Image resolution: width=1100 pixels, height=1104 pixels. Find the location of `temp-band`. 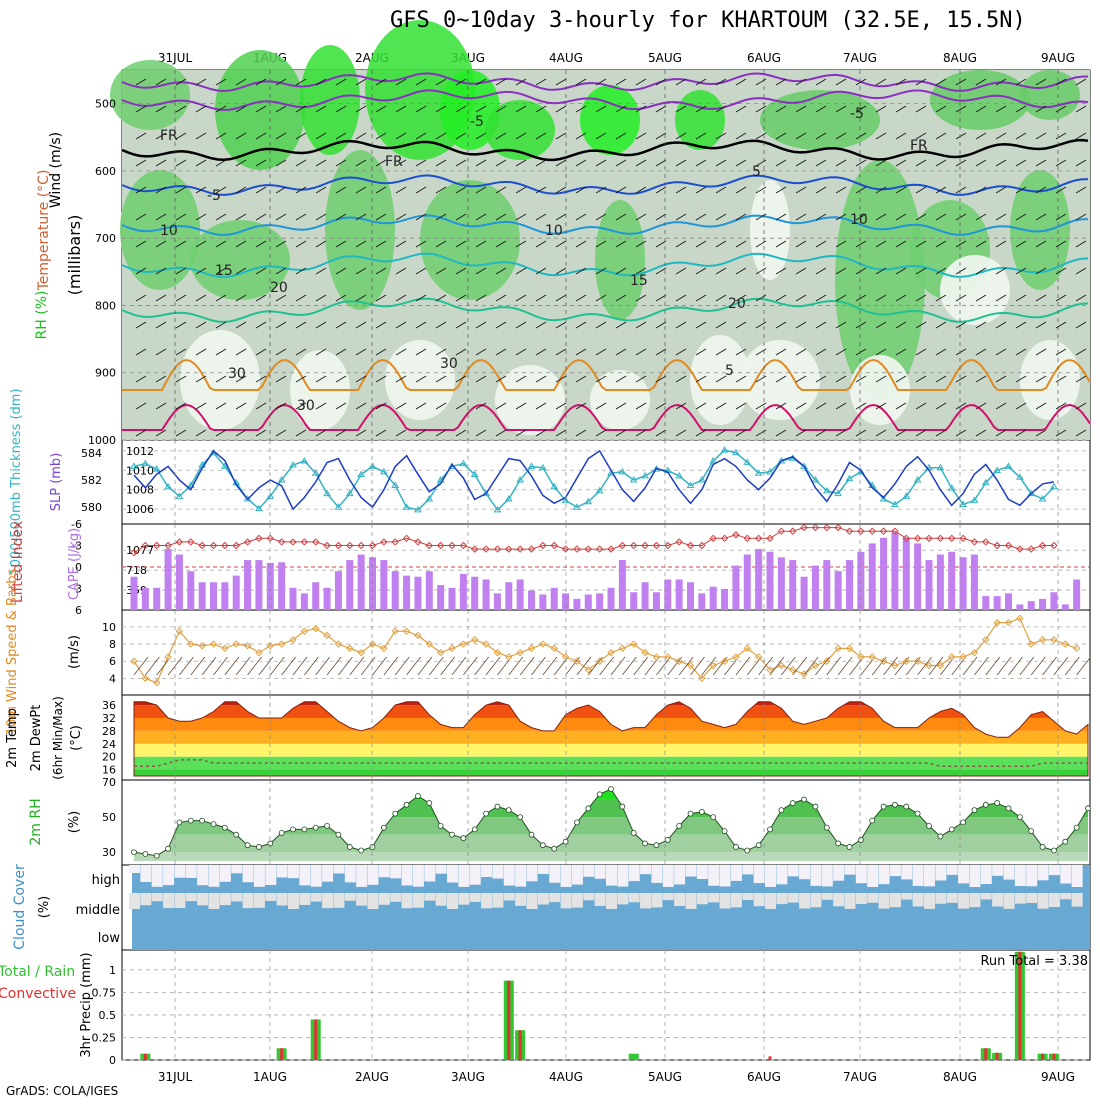

temp-band is located at coordinates (611, 750).